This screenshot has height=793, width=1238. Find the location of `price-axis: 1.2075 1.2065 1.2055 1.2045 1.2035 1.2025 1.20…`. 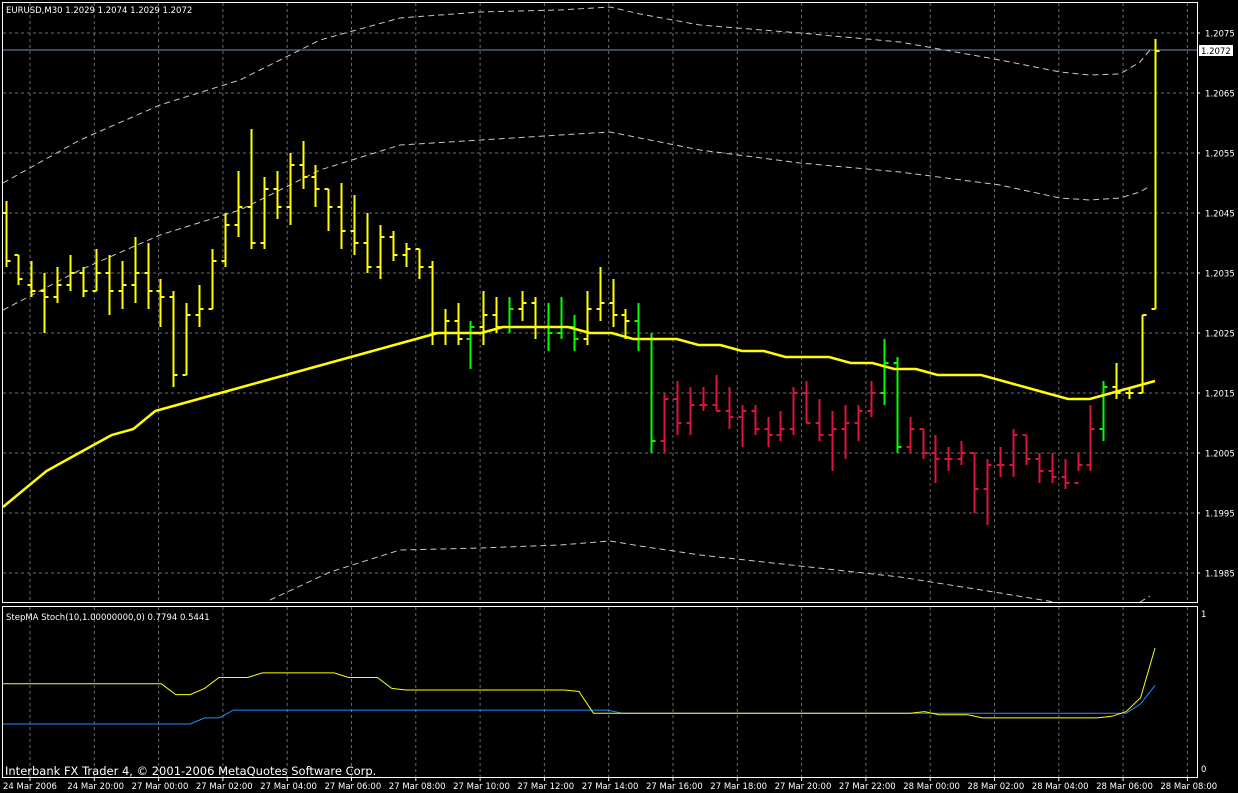

price-axis: 1.2075 1.2065 1.2055 1.2045 1.2035 1.2025 1.20… is located at coordinates (1216, 305).